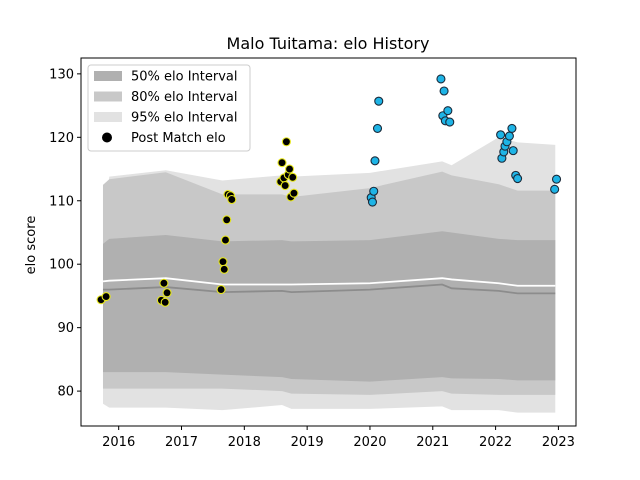 This screenshot has width=640, height=480. What do you see at coordinates (328, 43) in the screenshot?
I see `chart-title: Malo Tuitama: elo History` at bounding box center [328, 43].